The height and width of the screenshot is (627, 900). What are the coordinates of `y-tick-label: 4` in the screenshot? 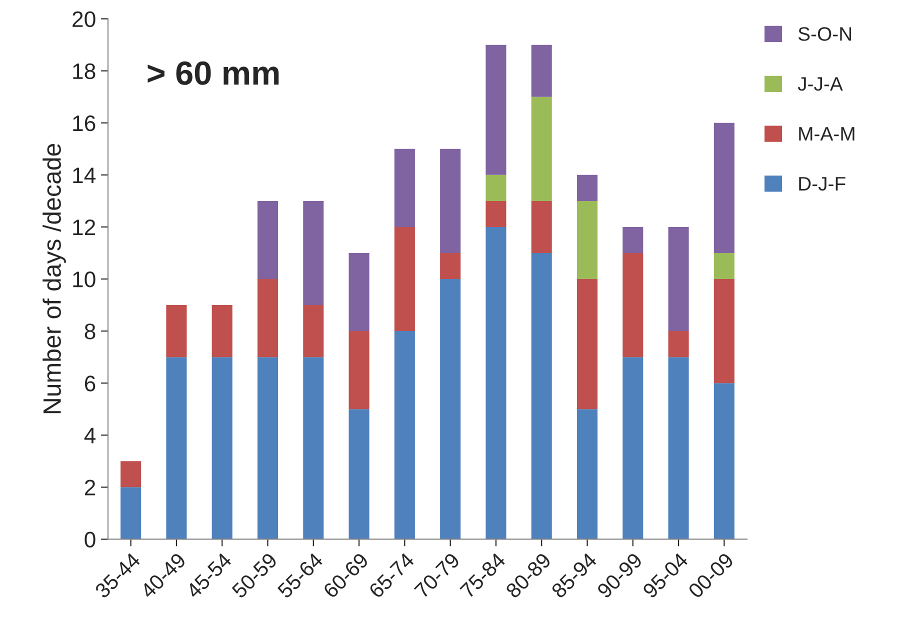 It's located at (90, 436).